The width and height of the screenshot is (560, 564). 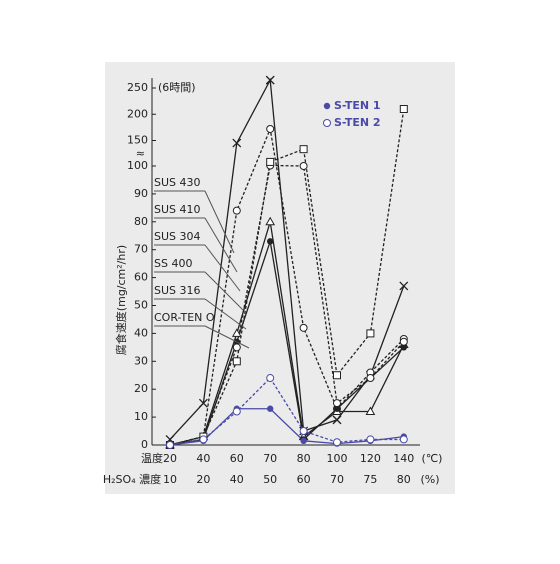 I want to click on legend-label: S-TEN 2, so click(x=357, y=122).